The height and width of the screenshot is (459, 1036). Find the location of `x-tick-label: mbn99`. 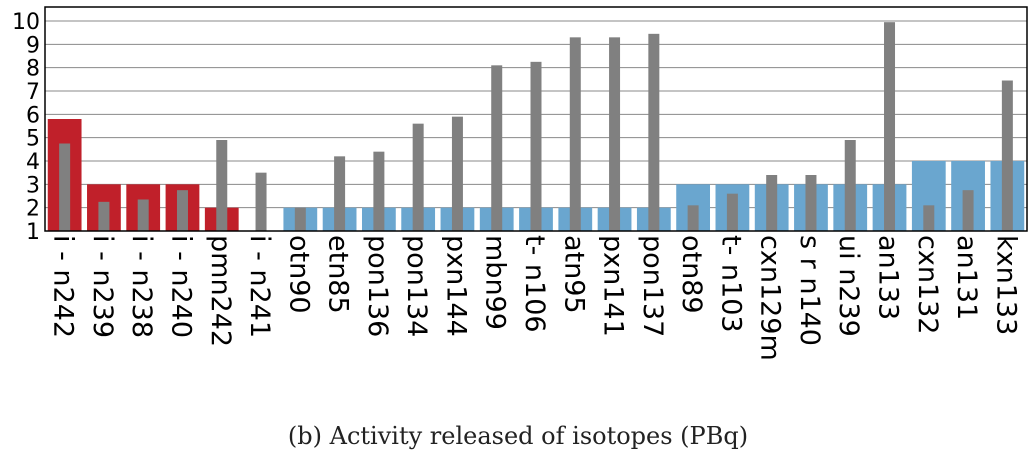

x-tick-label: mbn99 is located at coordinates (495, 282).